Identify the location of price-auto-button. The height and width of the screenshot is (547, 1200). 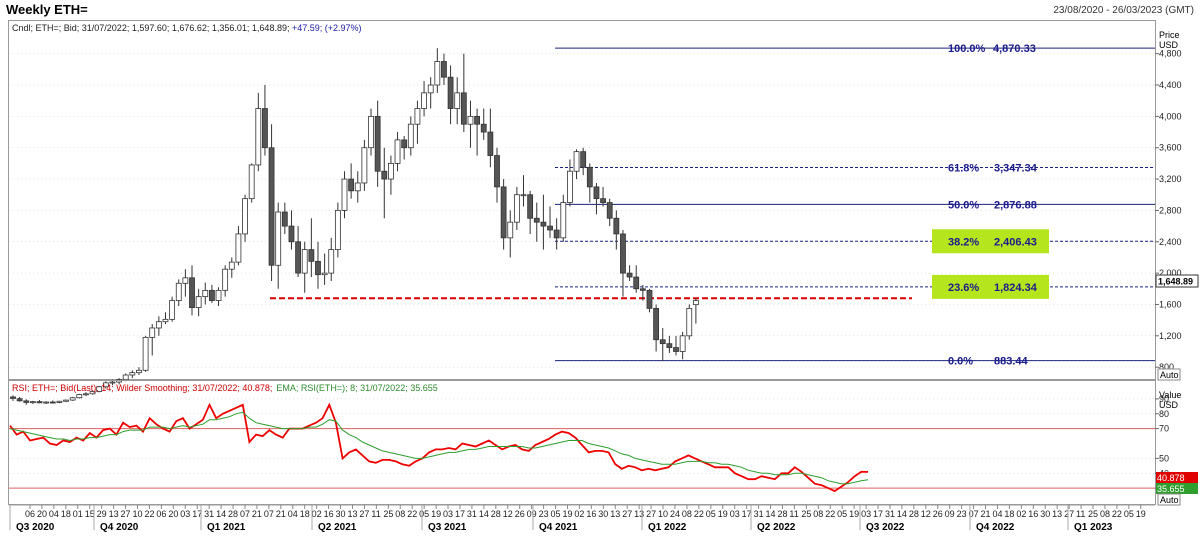
(1169, 374).